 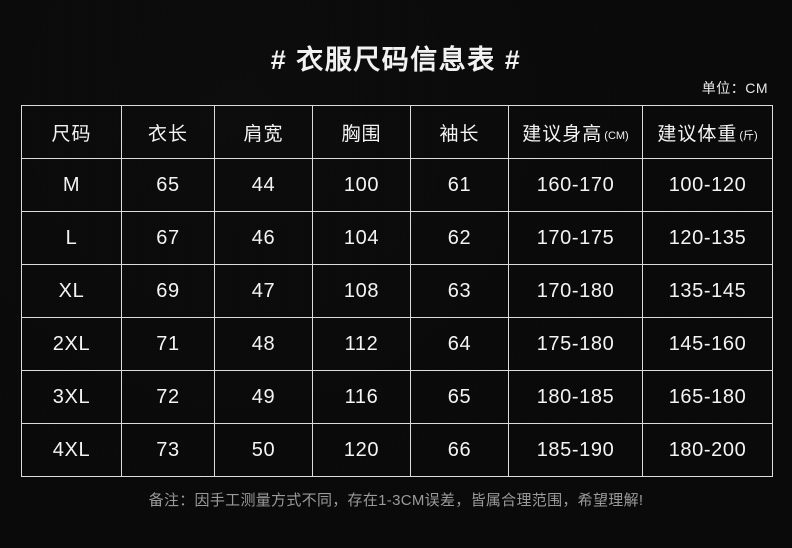 I want to click on column-header-sleeve: 袖长, so click(x=459, y=132).